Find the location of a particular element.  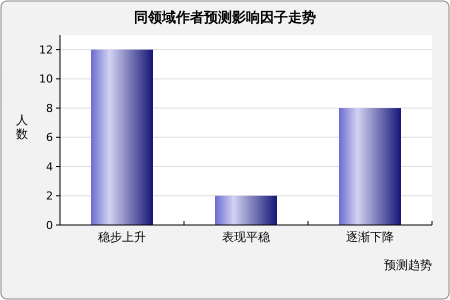

y-tick-label: 4 is located at coordinates (49, 167).